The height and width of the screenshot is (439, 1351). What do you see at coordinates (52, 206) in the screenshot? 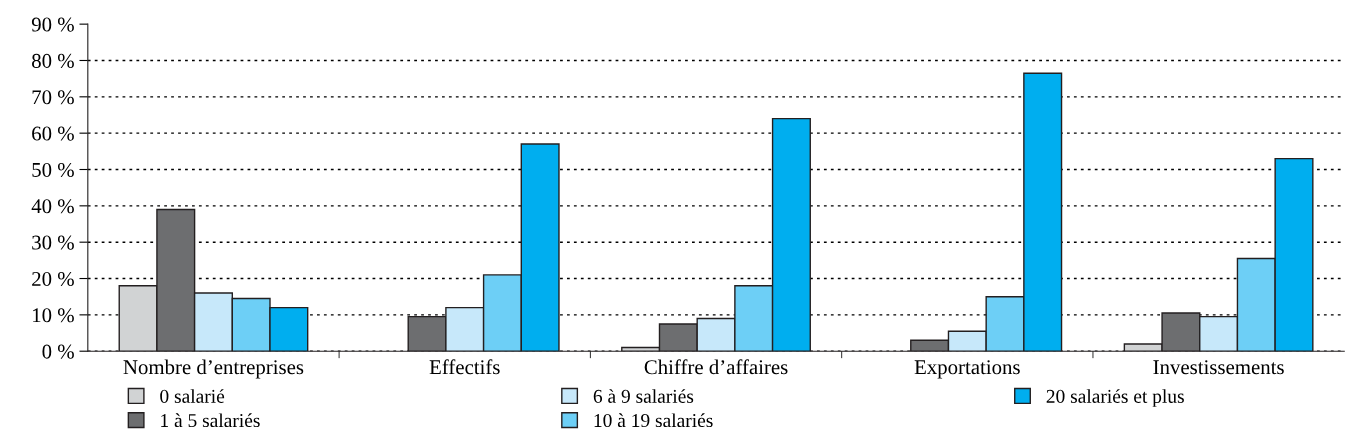
I see `y-tick-label: 40 %` at bounding box center [52, 206].